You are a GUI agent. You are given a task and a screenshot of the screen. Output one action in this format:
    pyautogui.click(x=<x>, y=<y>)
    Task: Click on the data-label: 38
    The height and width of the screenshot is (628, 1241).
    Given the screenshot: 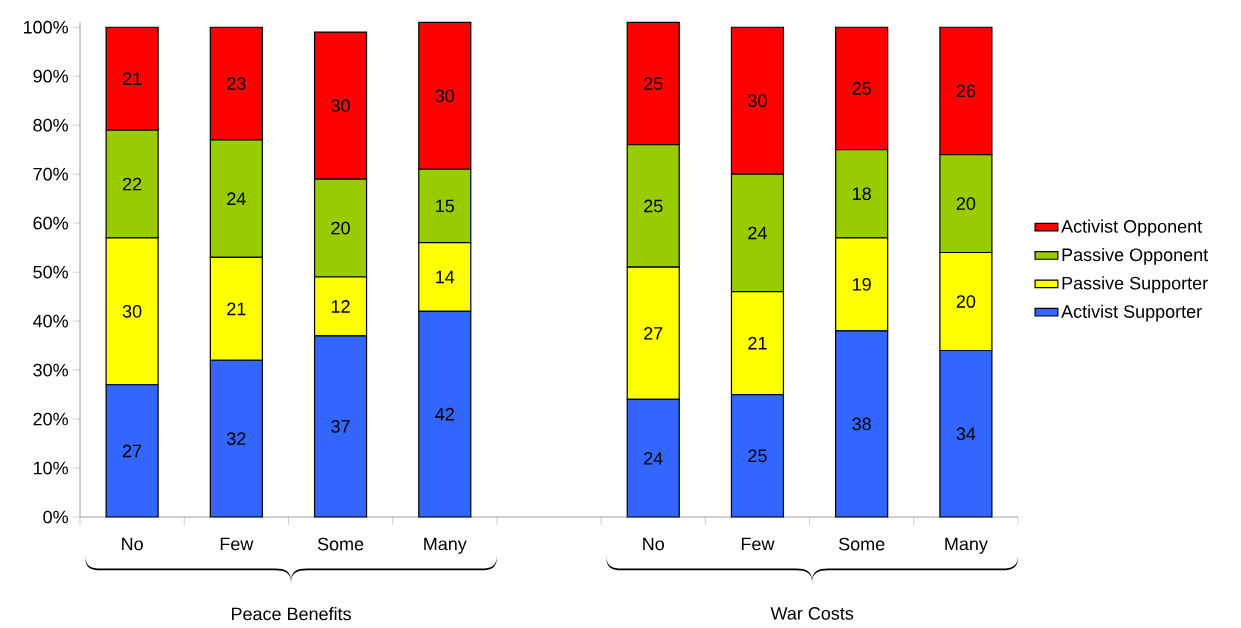 What is the action you would take?
    pyautogui.click(x=861, y=424)
    